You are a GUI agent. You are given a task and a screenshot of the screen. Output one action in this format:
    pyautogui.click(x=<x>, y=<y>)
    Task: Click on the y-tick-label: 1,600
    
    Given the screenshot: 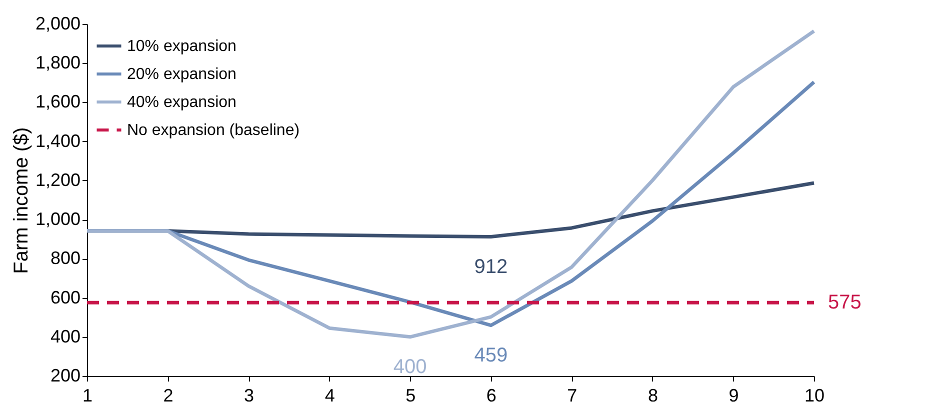 What is the action you would take?
    pyautogui.click(x=57, y=102)
    